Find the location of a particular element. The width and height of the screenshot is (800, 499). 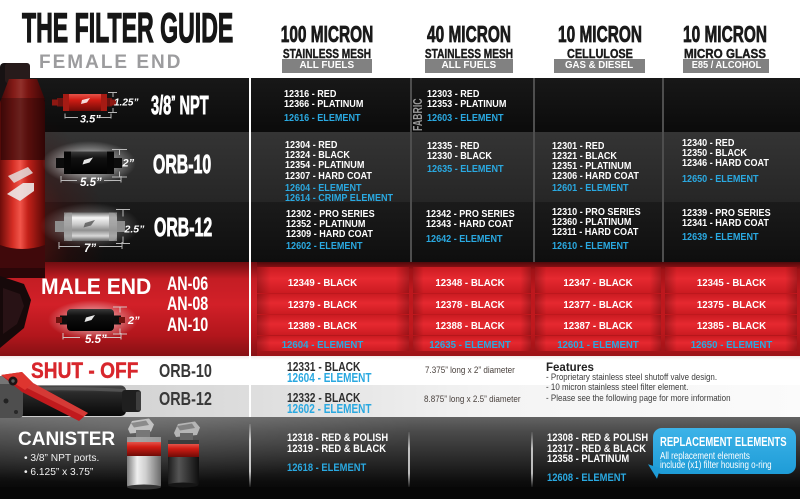

svg-text: 3.5” is located at coordinates (90, 120).